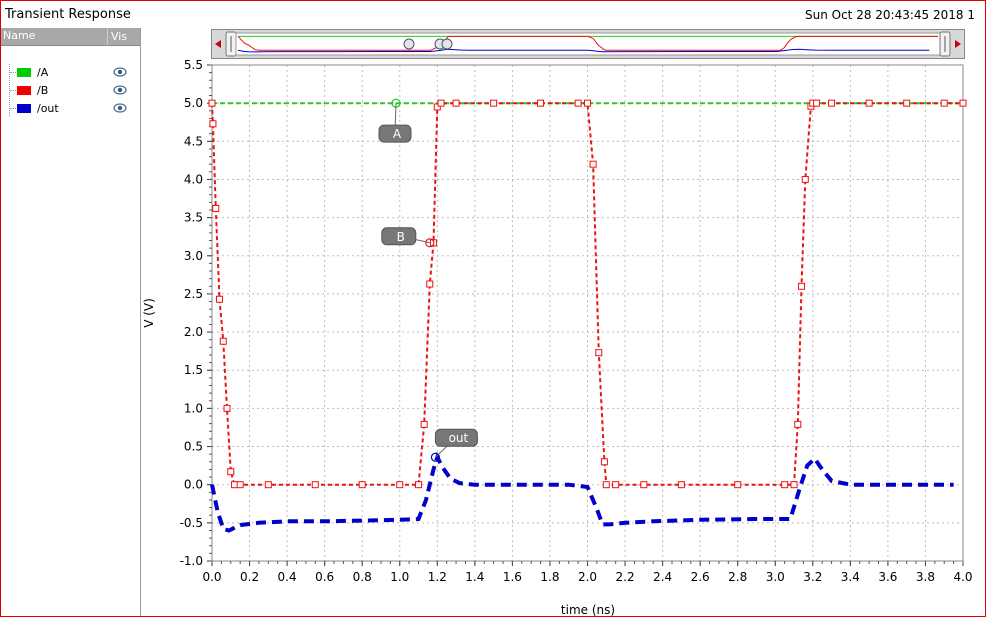 The image size is (986, 617). I want to click on x-tick-label: 1.0, so click(399, 577).